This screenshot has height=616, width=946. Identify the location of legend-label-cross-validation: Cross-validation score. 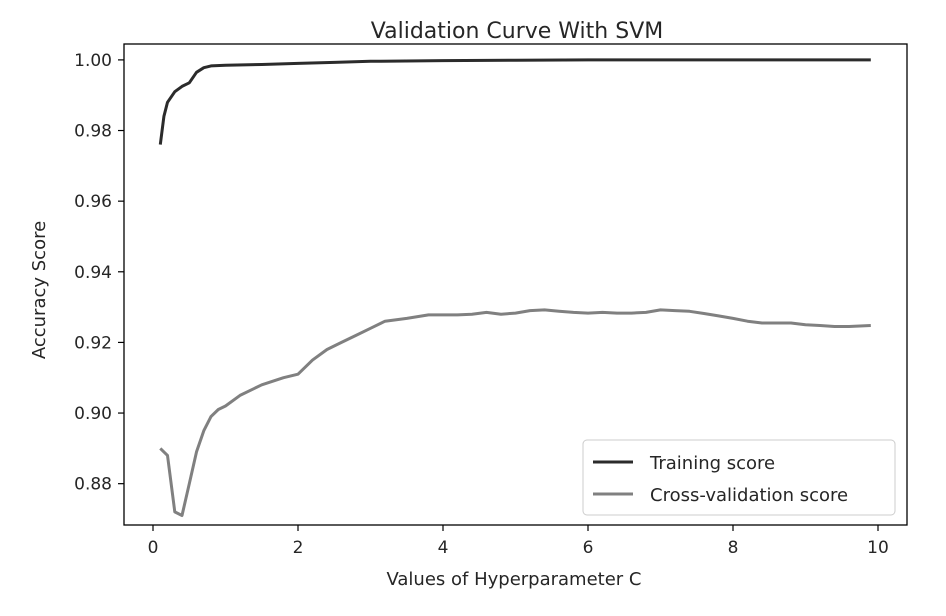
(749, 495).